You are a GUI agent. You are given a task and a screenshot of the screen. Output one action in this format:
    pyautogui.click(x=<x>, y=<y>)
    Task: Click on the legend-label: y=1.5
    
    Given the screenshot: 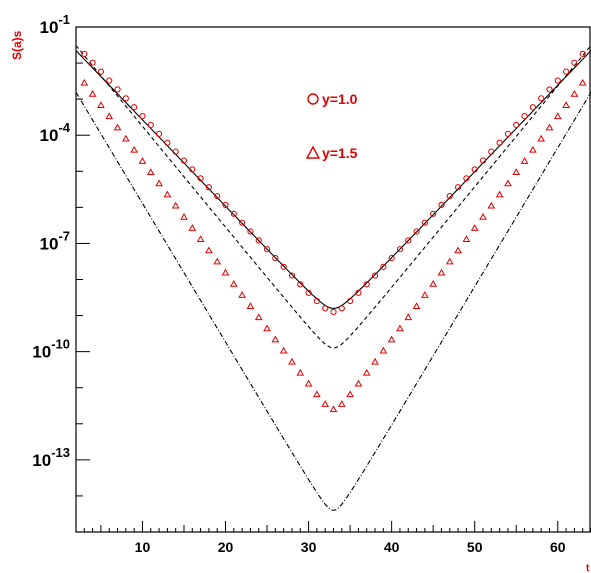 What is the action you would take?
    pyautogui.click(x=340, y=153)
    